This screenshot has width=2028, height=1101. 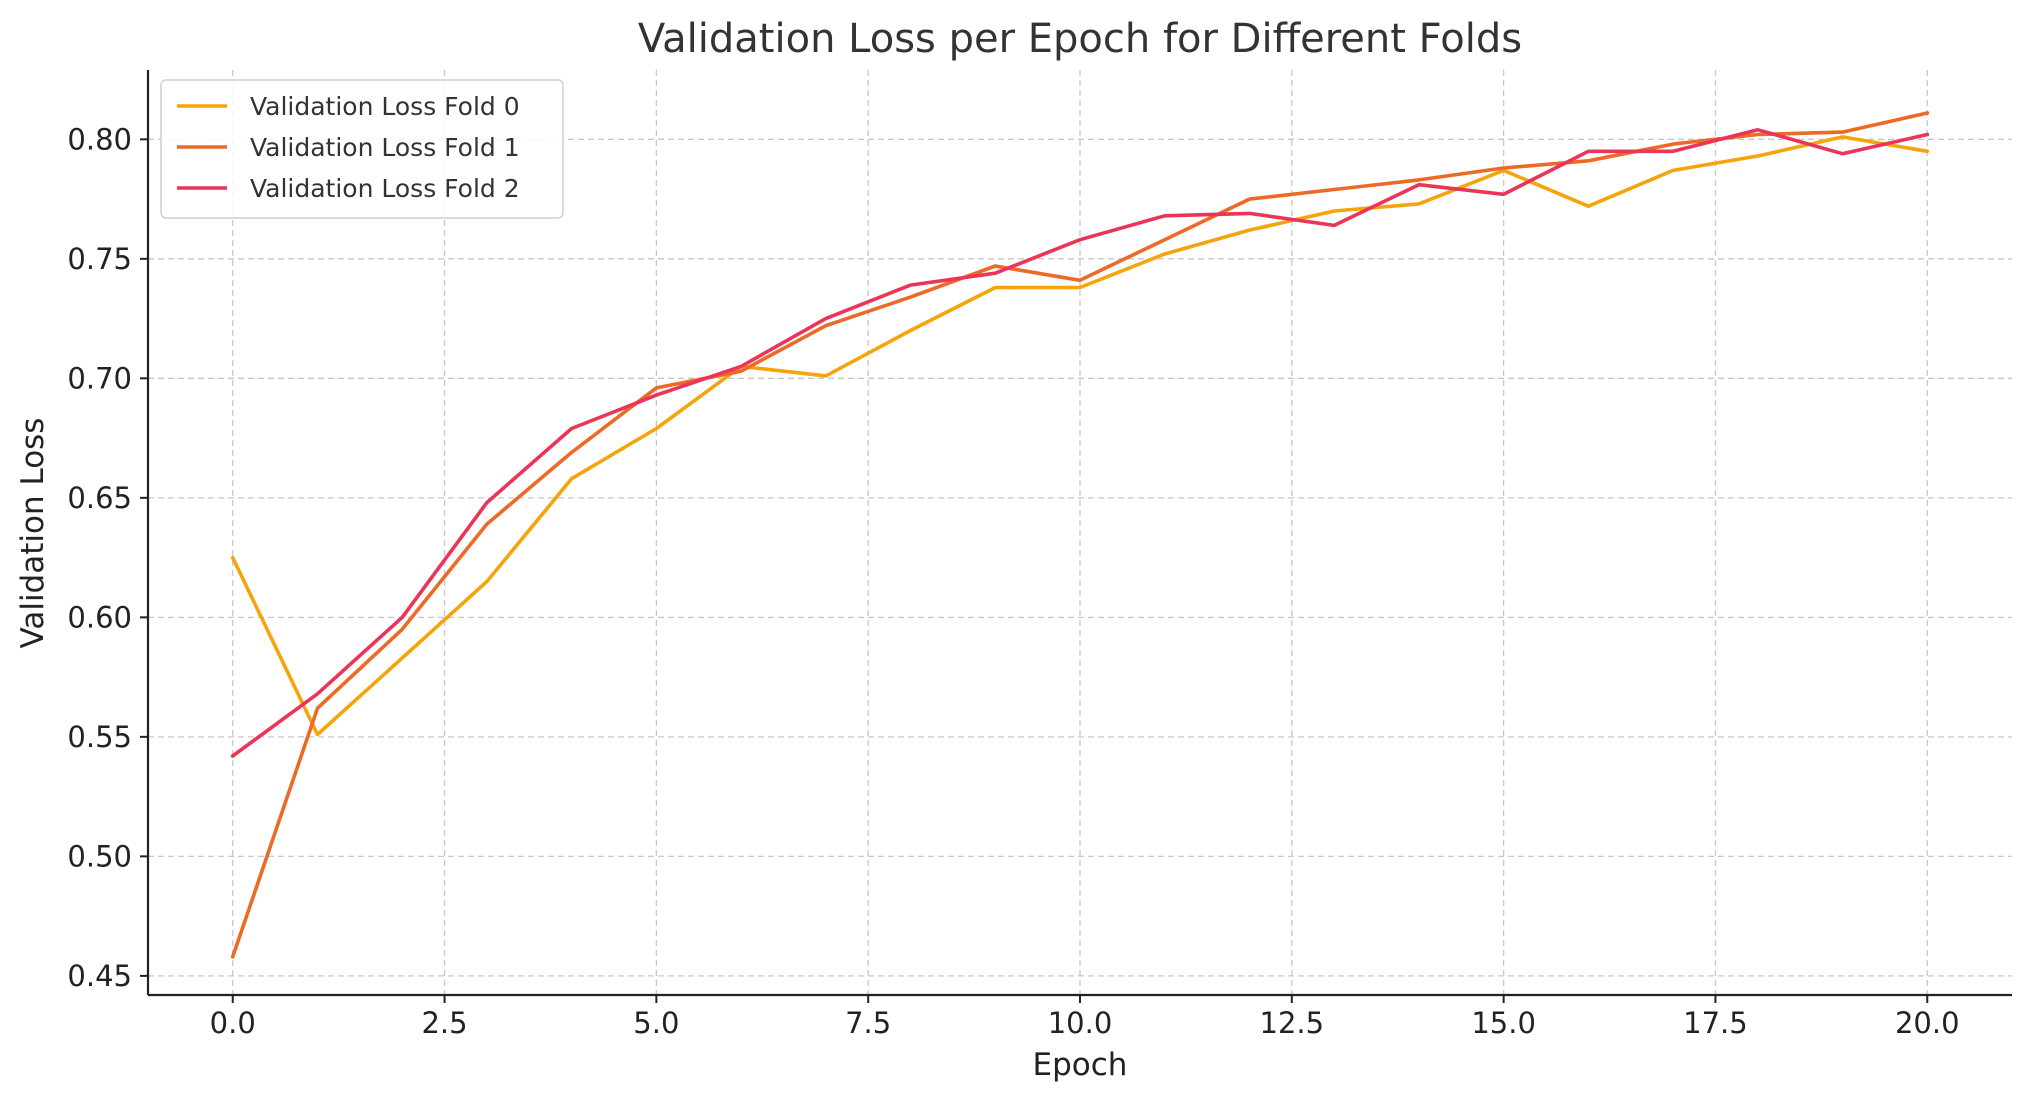 I want to click on x-tick-label: 15.0, so click(x=1503, y=1023).